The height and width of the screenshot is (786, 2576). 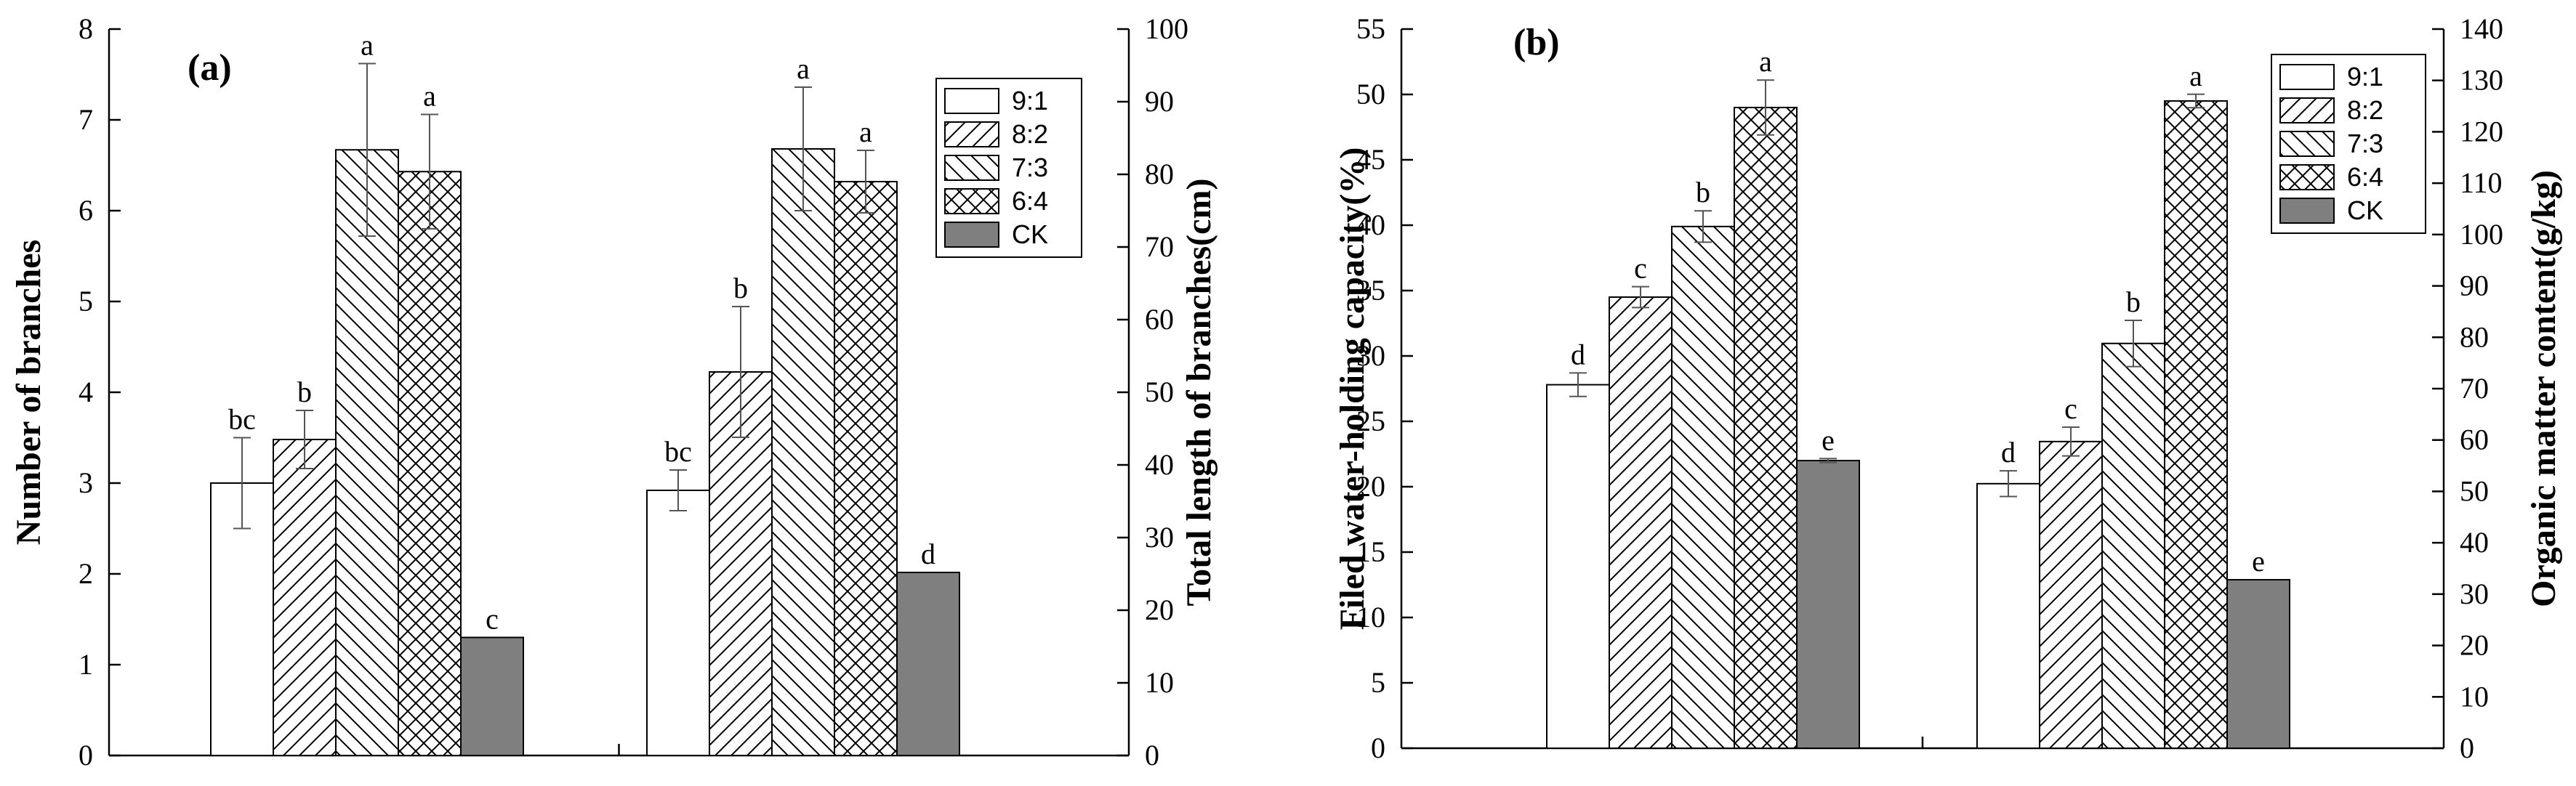 I want to click on left-tick-label: 30, so click(x=1370, y=355).